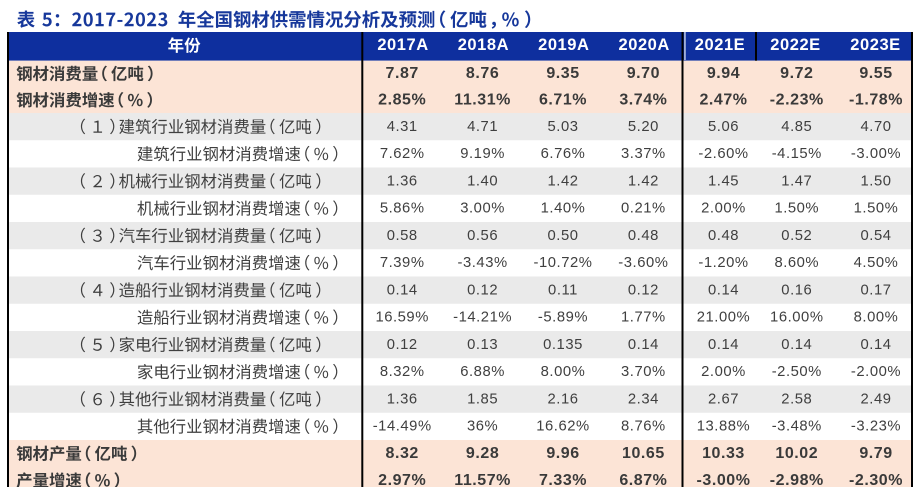 This screenshot has width=916, height=487. What do you see at coordinates (723, 73) in the screenshot?
I see `svg-text: 9.94` at bounding box center [723, 73].